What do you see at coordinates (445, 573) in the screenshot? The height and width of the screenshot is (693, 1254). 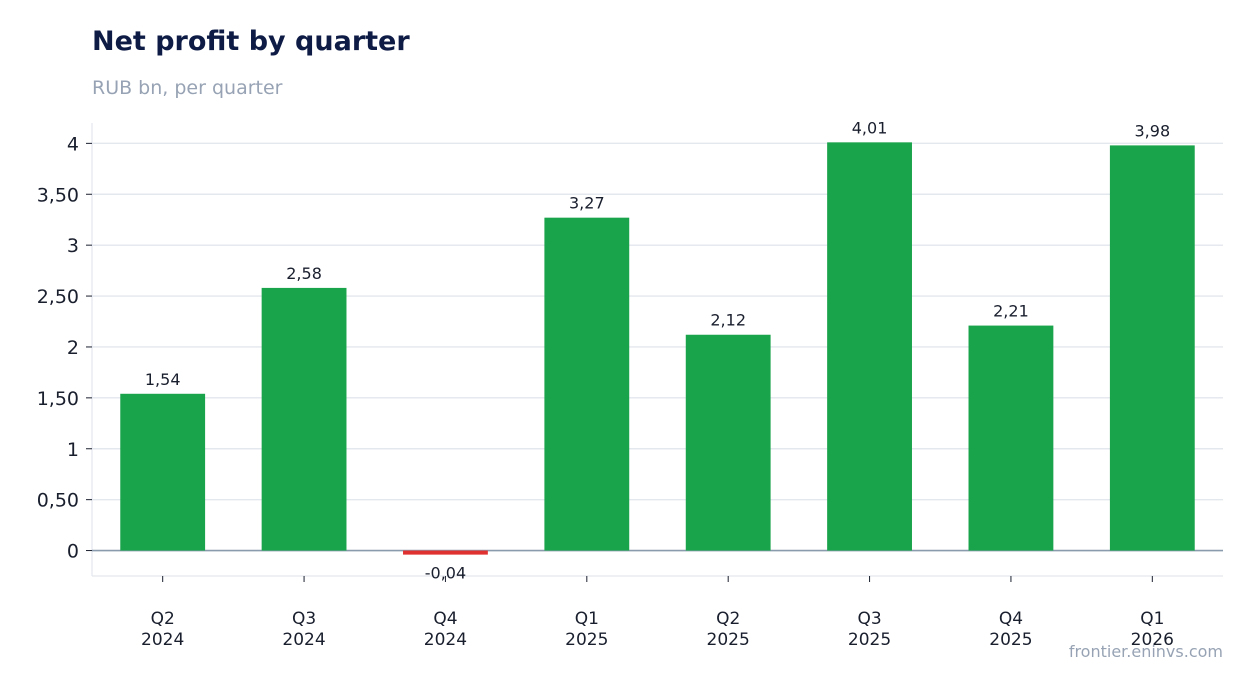 I see `data-label: -0,04` at bounding box center [445, 573].